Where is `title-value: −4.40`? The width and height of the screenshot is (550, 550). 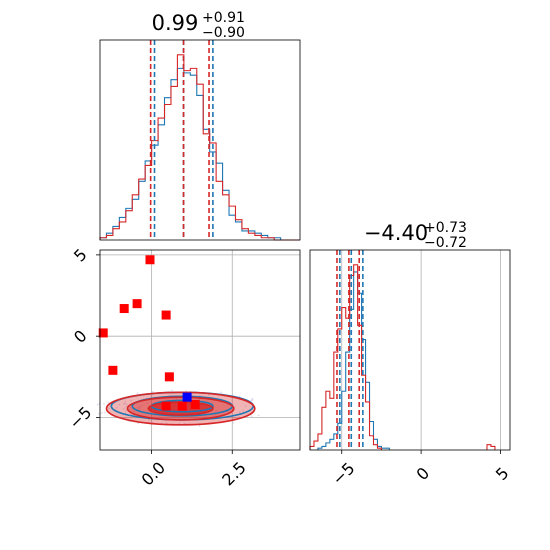
title-value: −4.40 is located at coordinates (396, 233).